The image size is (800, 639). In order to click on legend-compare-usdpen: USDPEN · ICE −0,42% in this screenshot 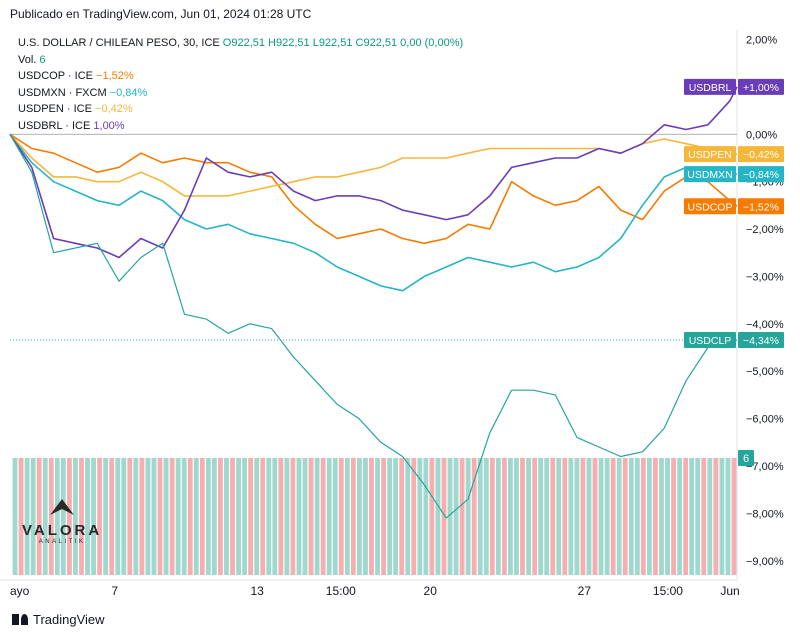, I will do `click(240, 109)`.